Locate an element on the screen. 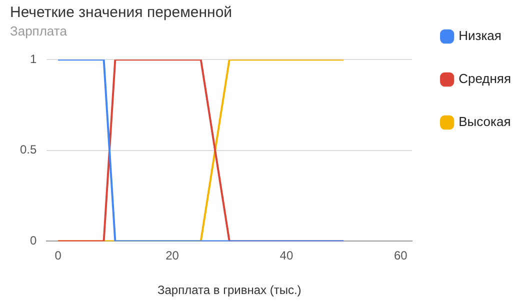 The height and width of the screenshot is (307, 523). x-tick-label: 20 is located at coordinates (173, 255).